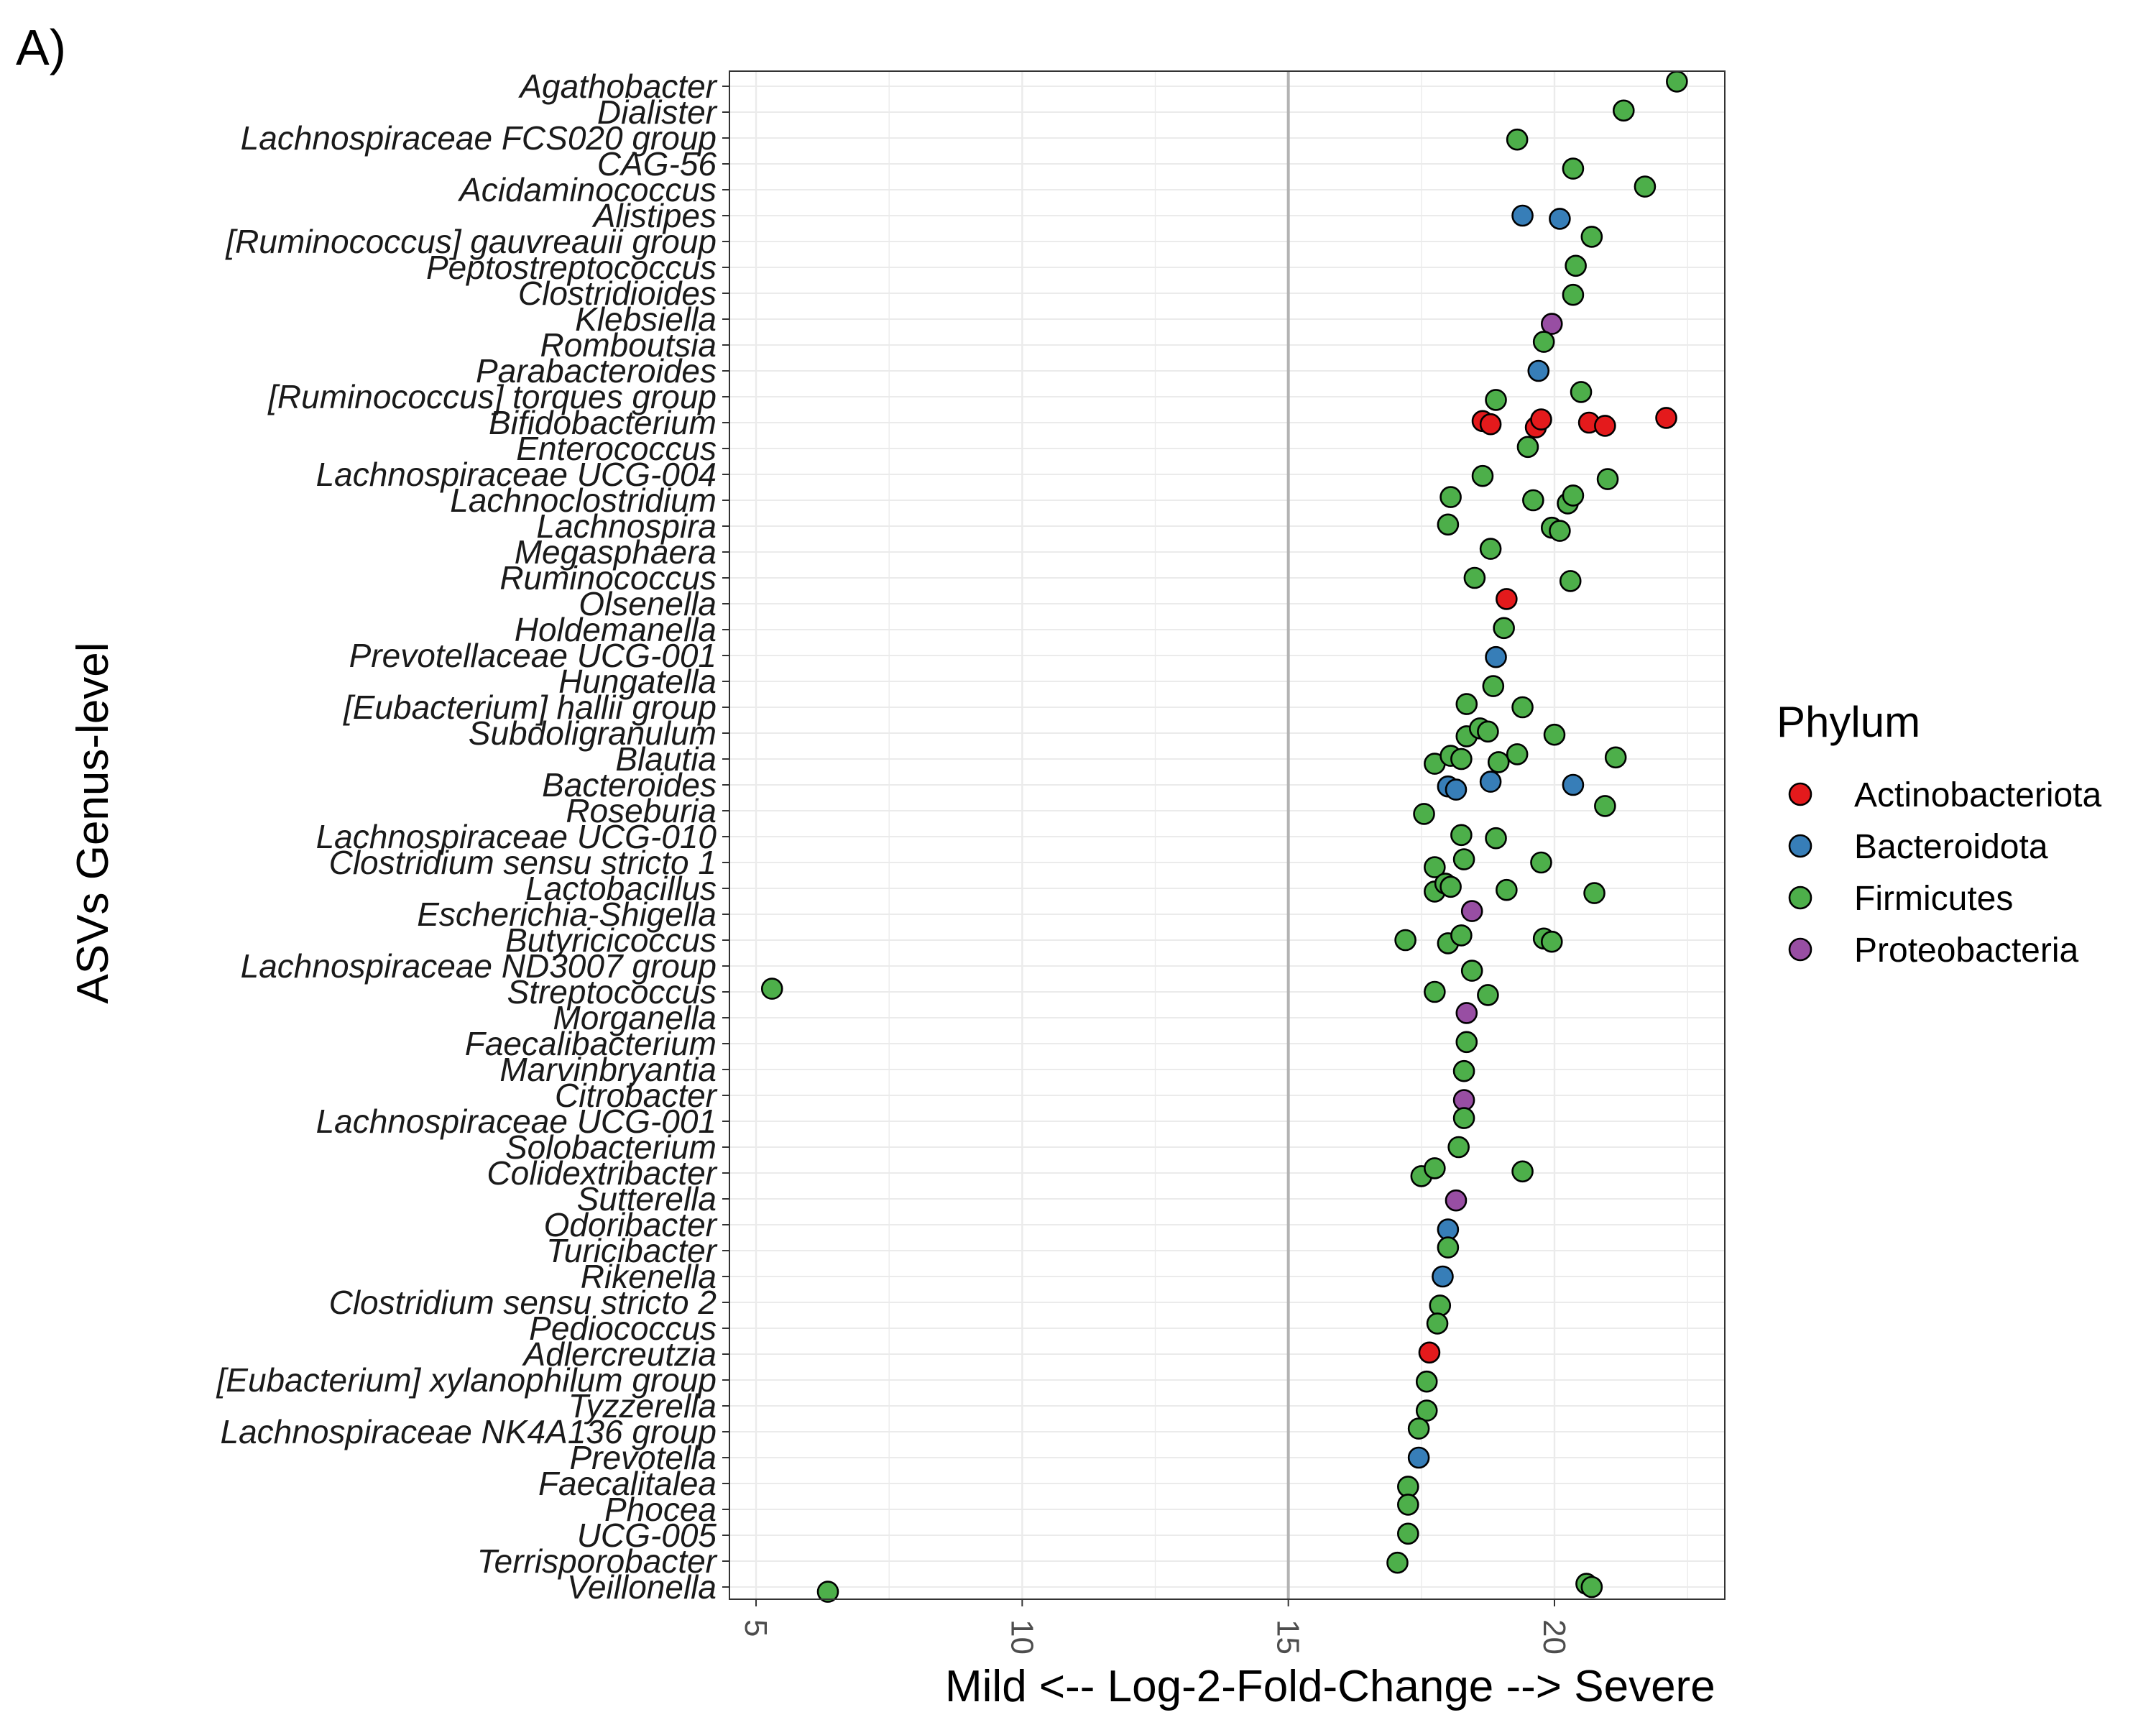  What do you see at coordinates (516, 836) in the screenshot?
I see `y-tick-label: Lachnospiraceae UCG-010` at bounding box center [516, 836].